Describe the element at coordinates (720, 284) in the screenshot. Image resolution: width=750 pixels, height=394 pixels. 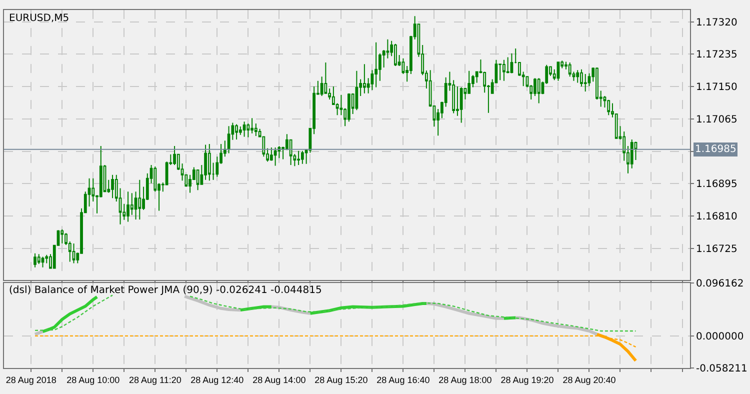
I see `y-tick-label: 0.096162` at that location.